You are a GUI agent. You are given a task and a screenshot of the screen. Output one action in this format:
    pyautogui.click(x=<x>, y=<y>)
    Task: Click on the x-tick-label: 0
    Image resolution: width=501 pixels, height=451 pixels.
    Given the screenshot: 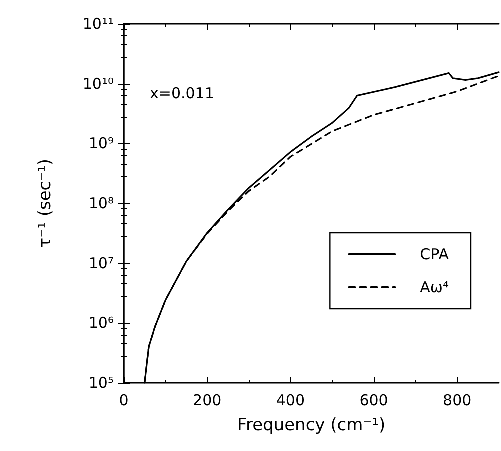 What is the action you would take?
    pyautogui.click(x=124, y=401)
    